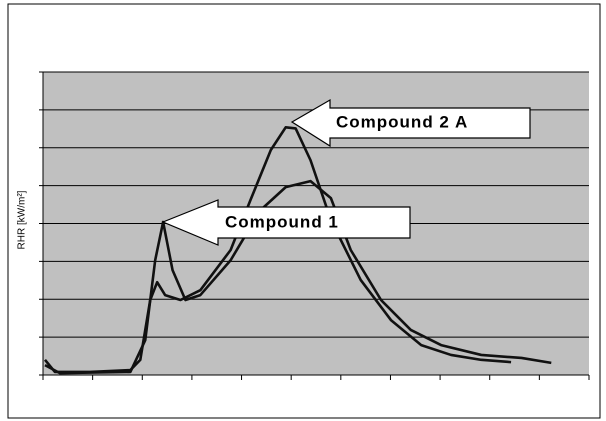 This screenshot has height=421, width=606. I want to click on annotation: Compound 2 A, so click(402, 121).